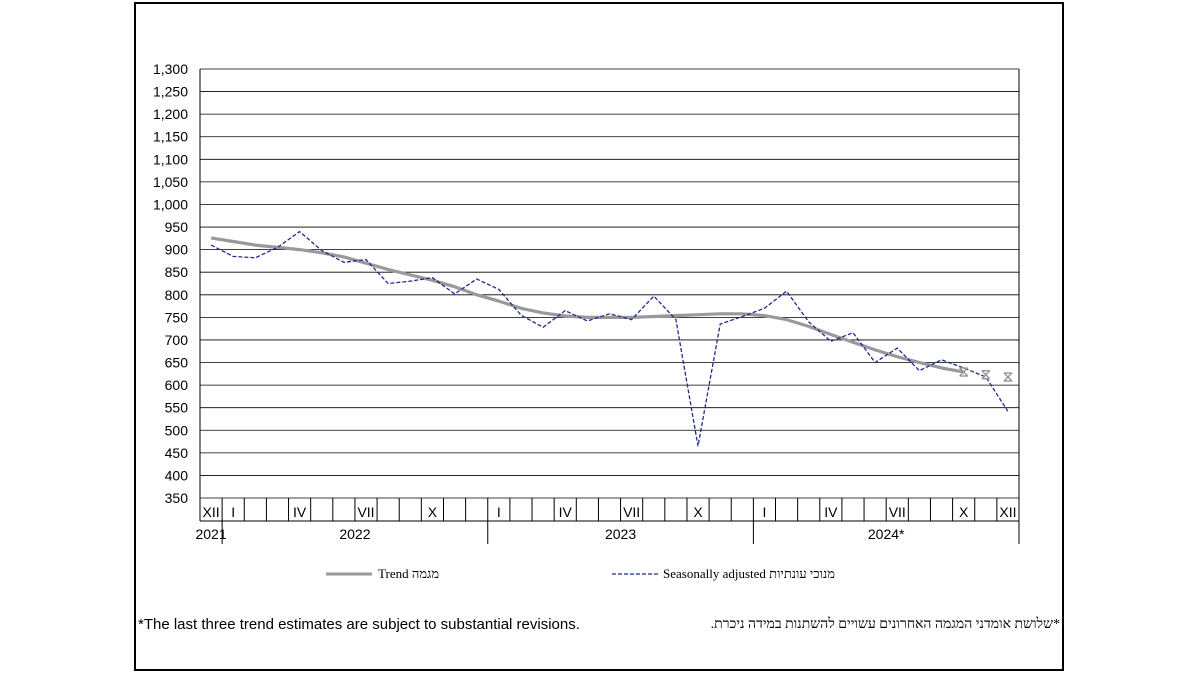 This screenshot has width=1200, height=675. What do you see at coordinates (170, 137) in the screenshot?
I see `y-tick-label: 1,150` at bounding box center [170, 137].